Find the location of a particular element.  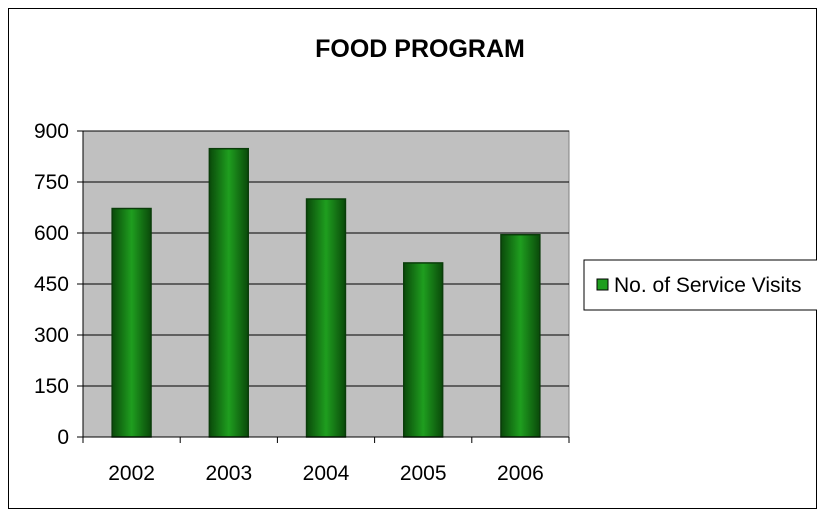

bar-2003 is located at coordinates (228, 292).